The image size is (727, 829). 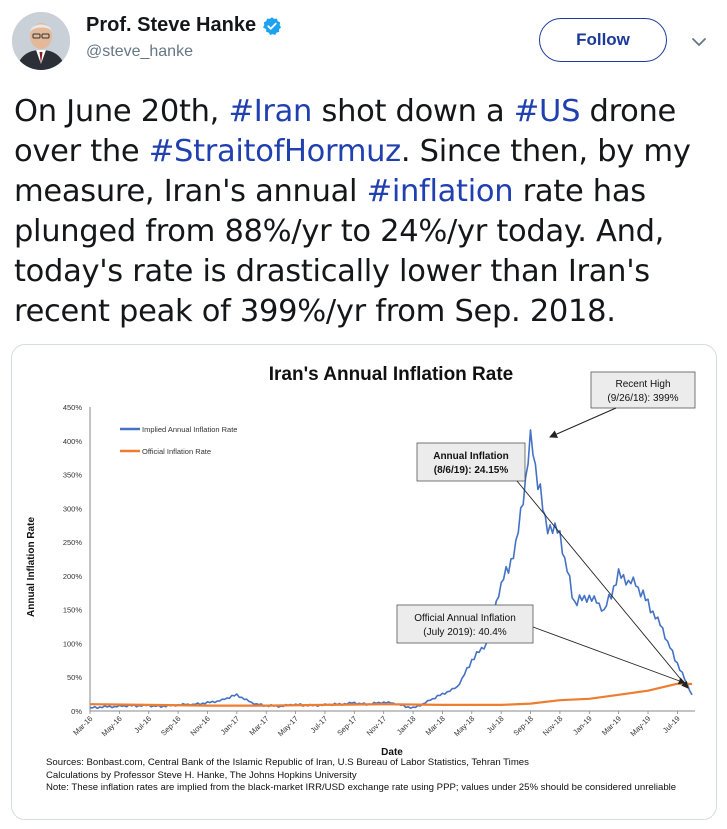 I want to click on y-tick-label: 200%, so click(x=73, y=576).